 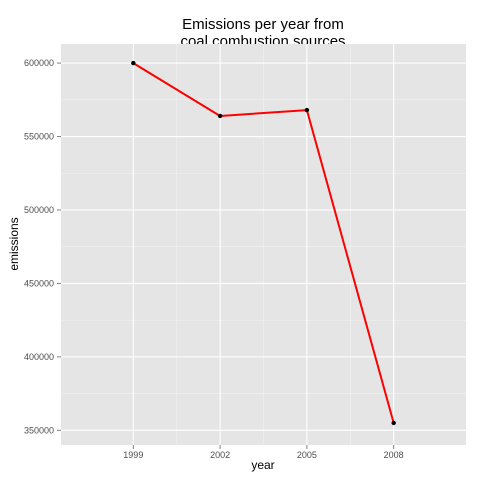 What do you see at coordinates (307, 455) in the screenshot?
I see `x-tick-label: 2005` at bounding box center [307, 455].